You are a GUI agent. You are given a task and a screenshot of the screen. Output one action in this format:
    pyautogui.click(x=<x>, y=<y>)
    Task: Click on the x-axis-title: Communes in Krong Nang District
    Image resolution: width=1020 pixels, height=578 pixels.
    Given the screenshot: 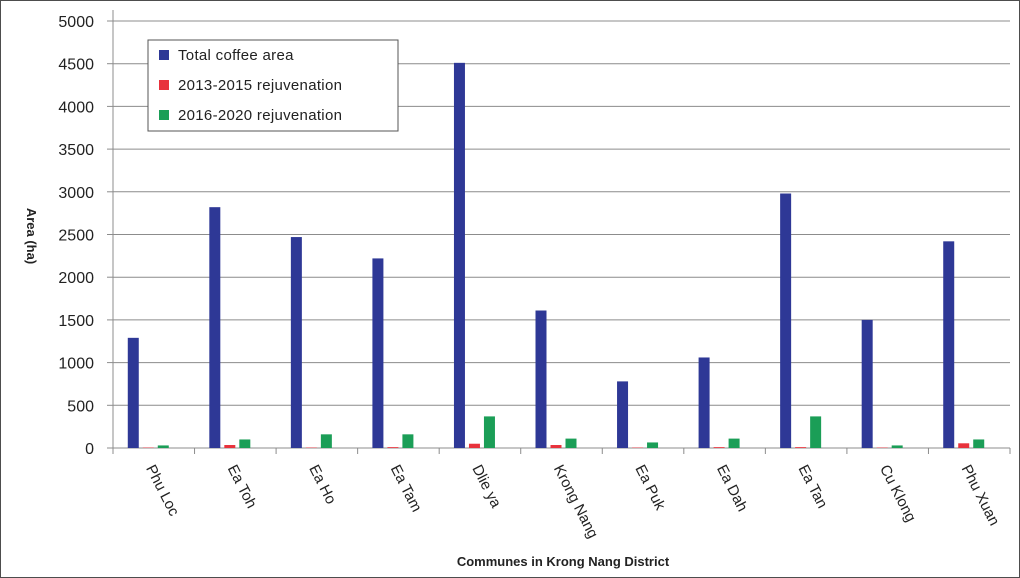 What is the action you would take?
    pyautogui.click(x=563, y=561)
    